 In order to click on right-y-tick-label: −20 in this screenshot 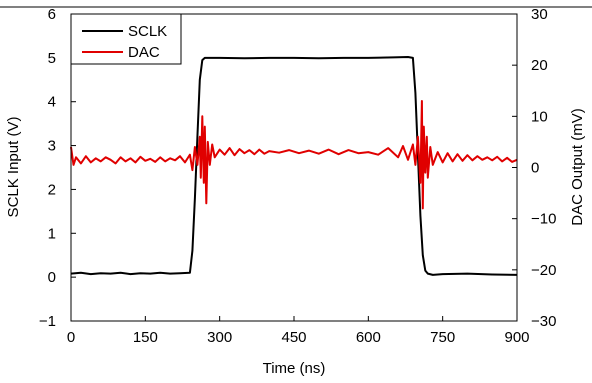, I will do `click(543, 270)`.